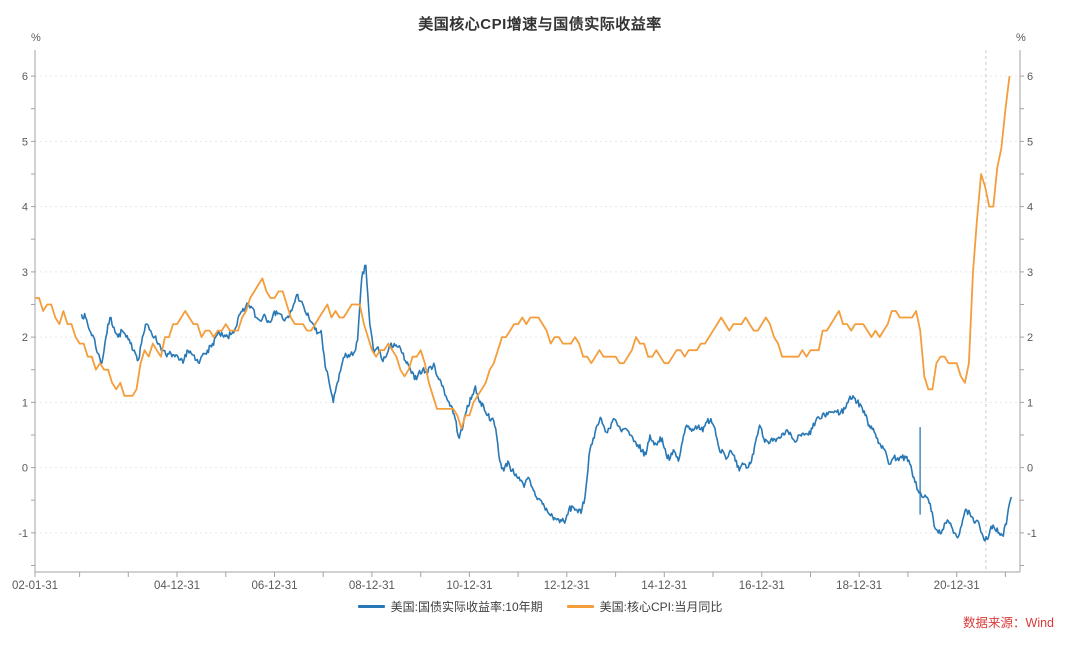  I want to click on x-tick-label: 10-12-31, so click(469, 586).